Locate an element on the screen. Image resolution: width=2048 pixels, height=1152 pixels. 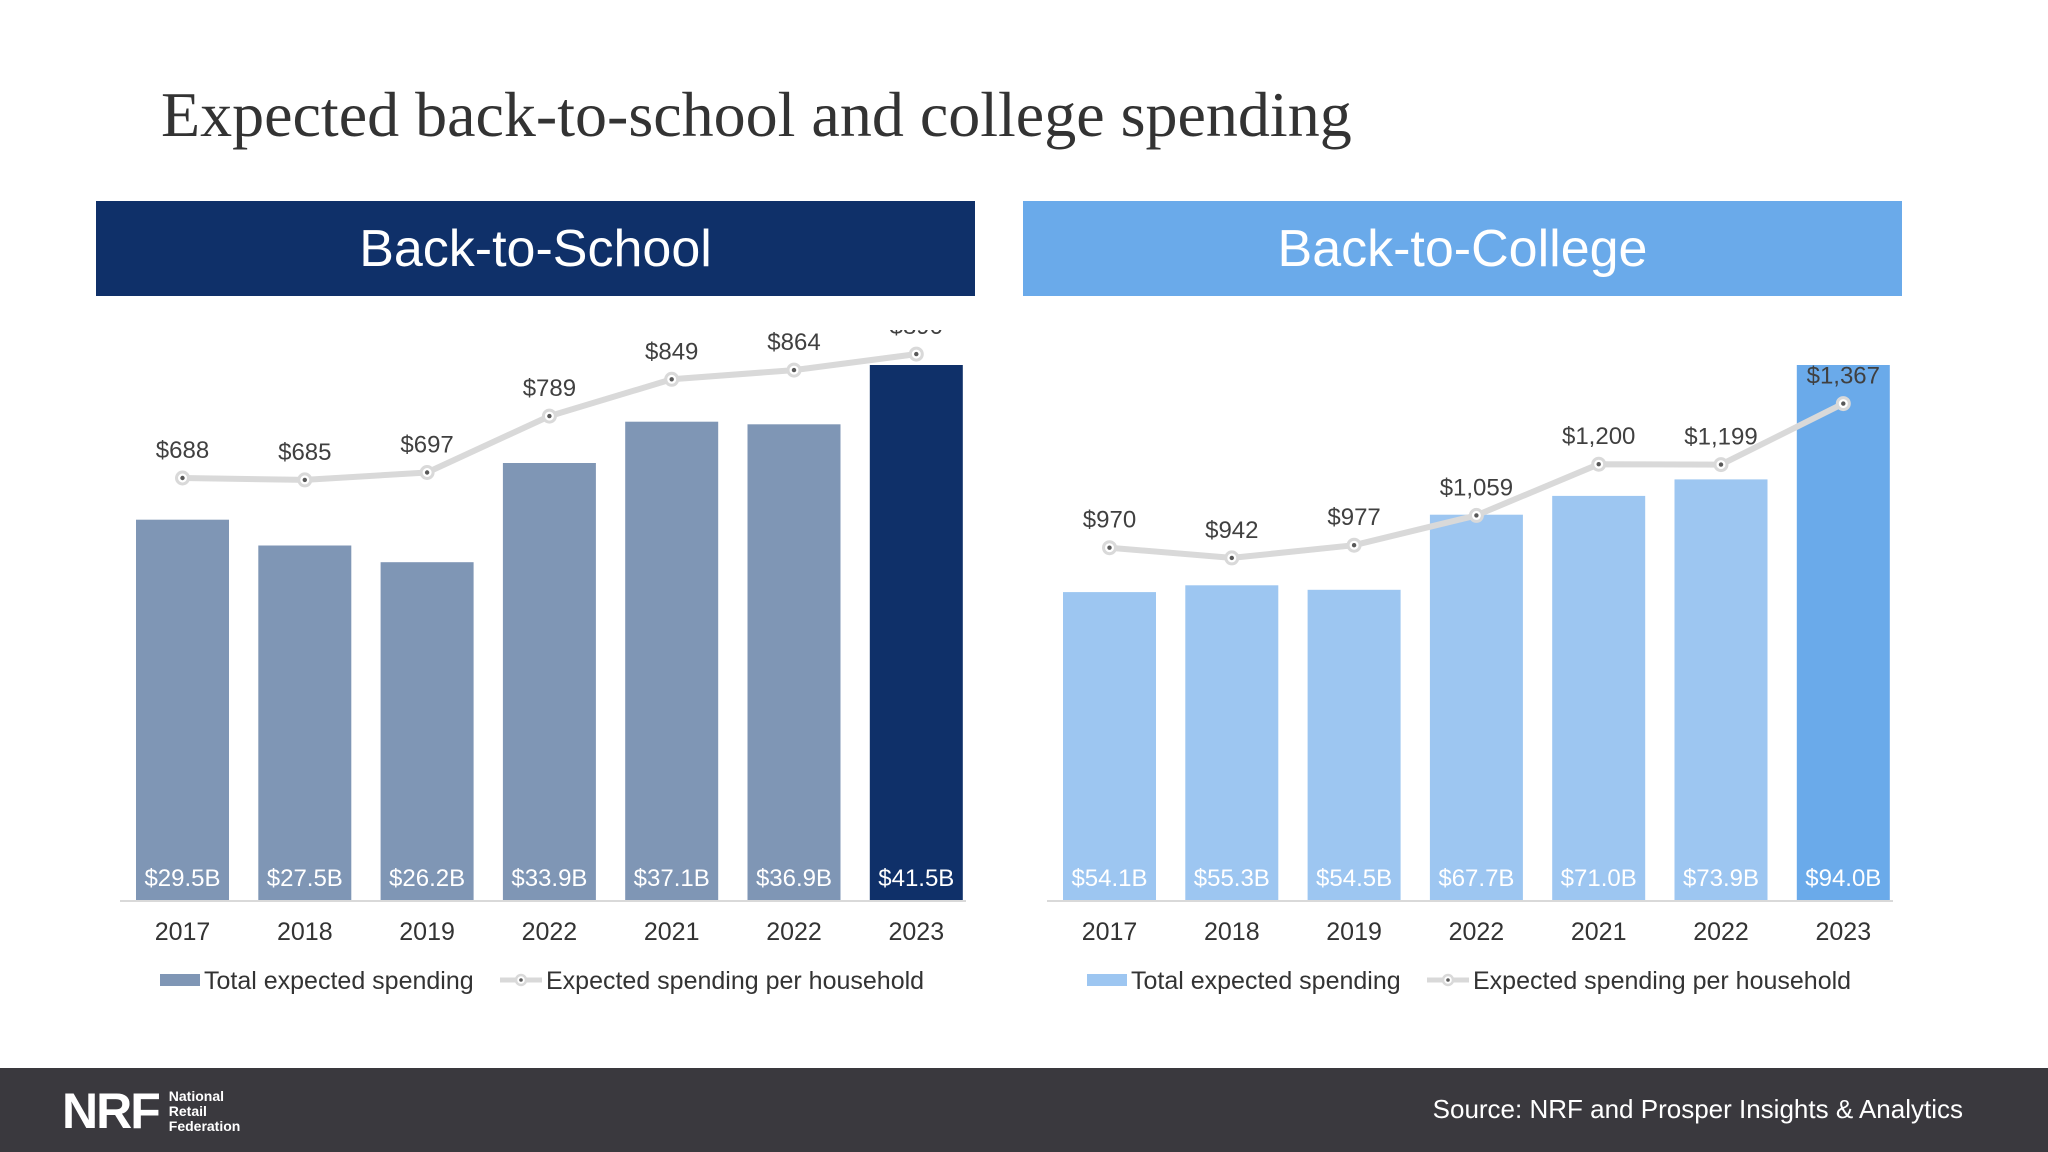
college-bar-label-2: $54.5B is located at coordinates (1354, 878).